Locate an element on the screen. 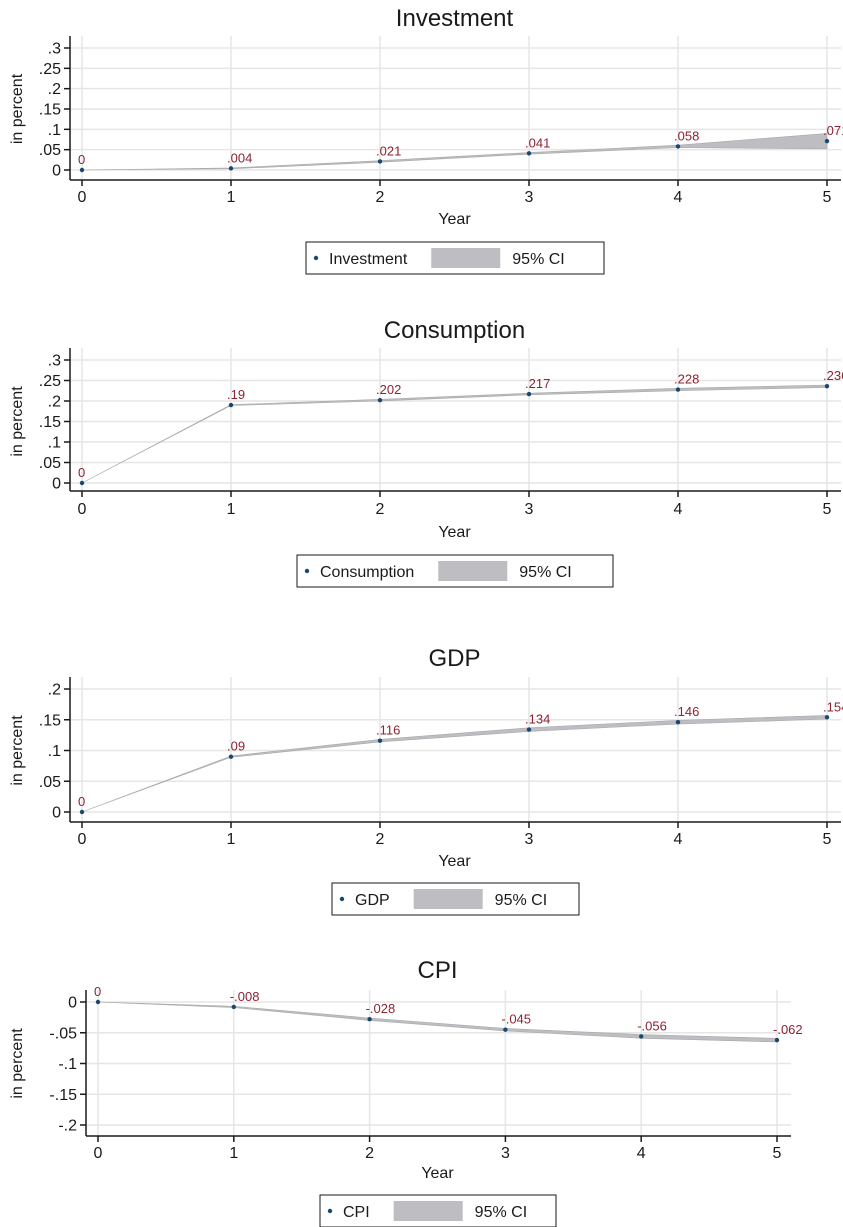 The width and height of the screenshot is (843, 1227). data-label: .236 is located at coordinates (833, 375).